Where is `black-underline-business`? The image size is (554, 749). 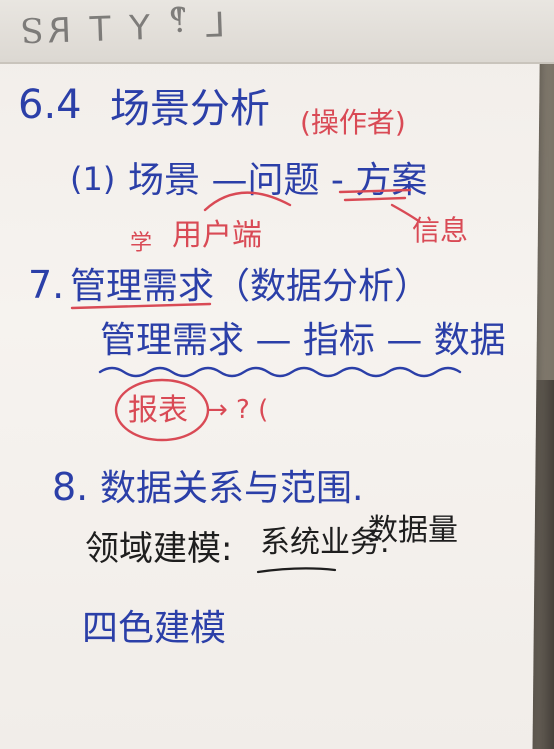
black-underline-business is located at coordinates (296, 570).